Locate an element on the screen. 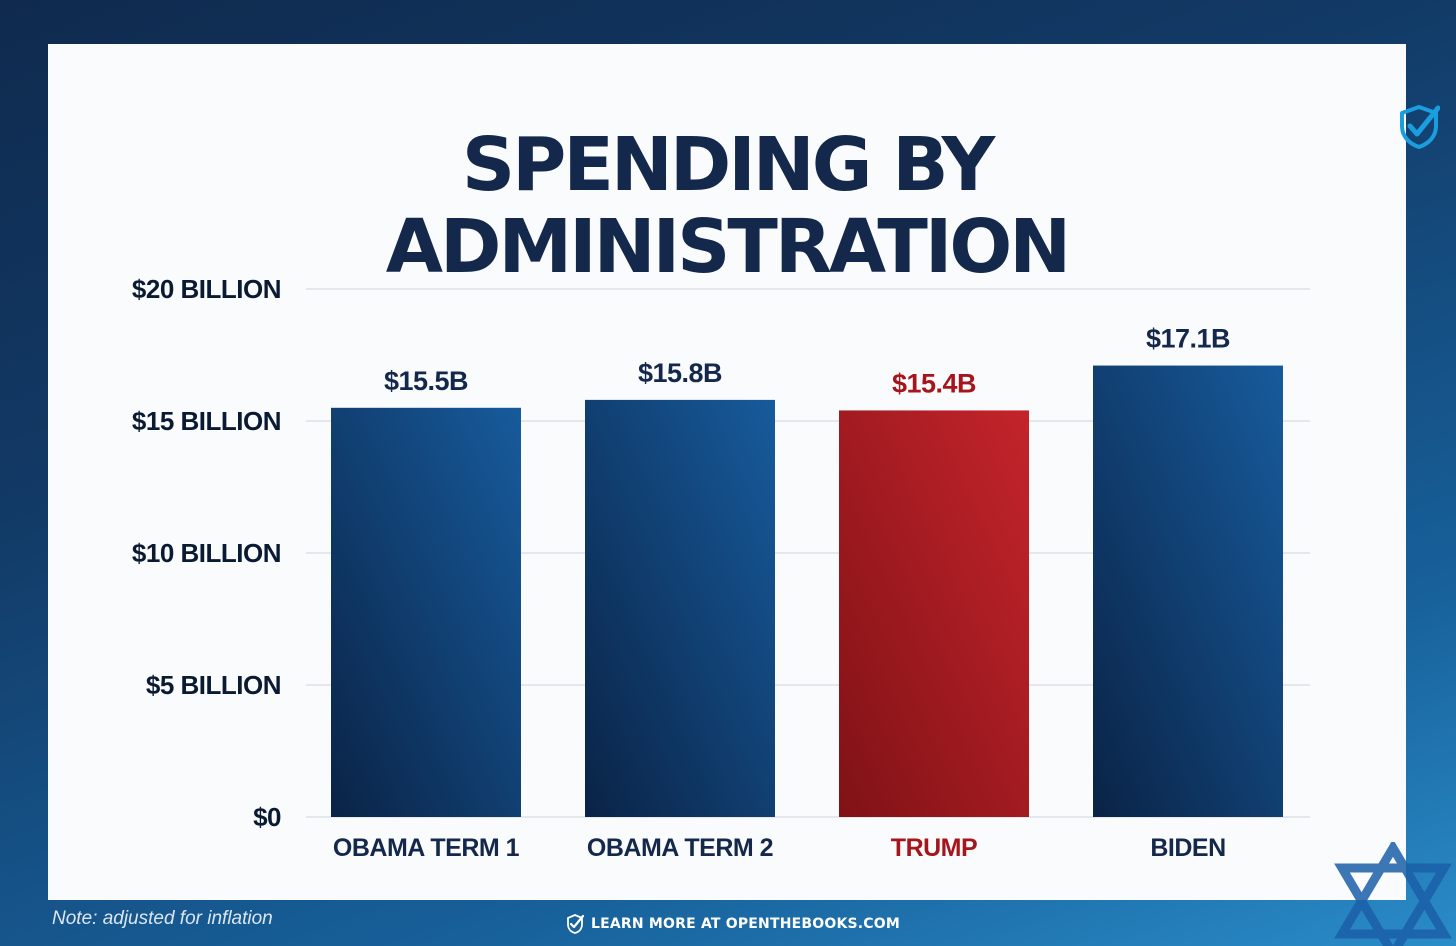  footer-text: LEARN MORE AT OPENTHEBOOKS.COM is located at coordinates (746, 924).